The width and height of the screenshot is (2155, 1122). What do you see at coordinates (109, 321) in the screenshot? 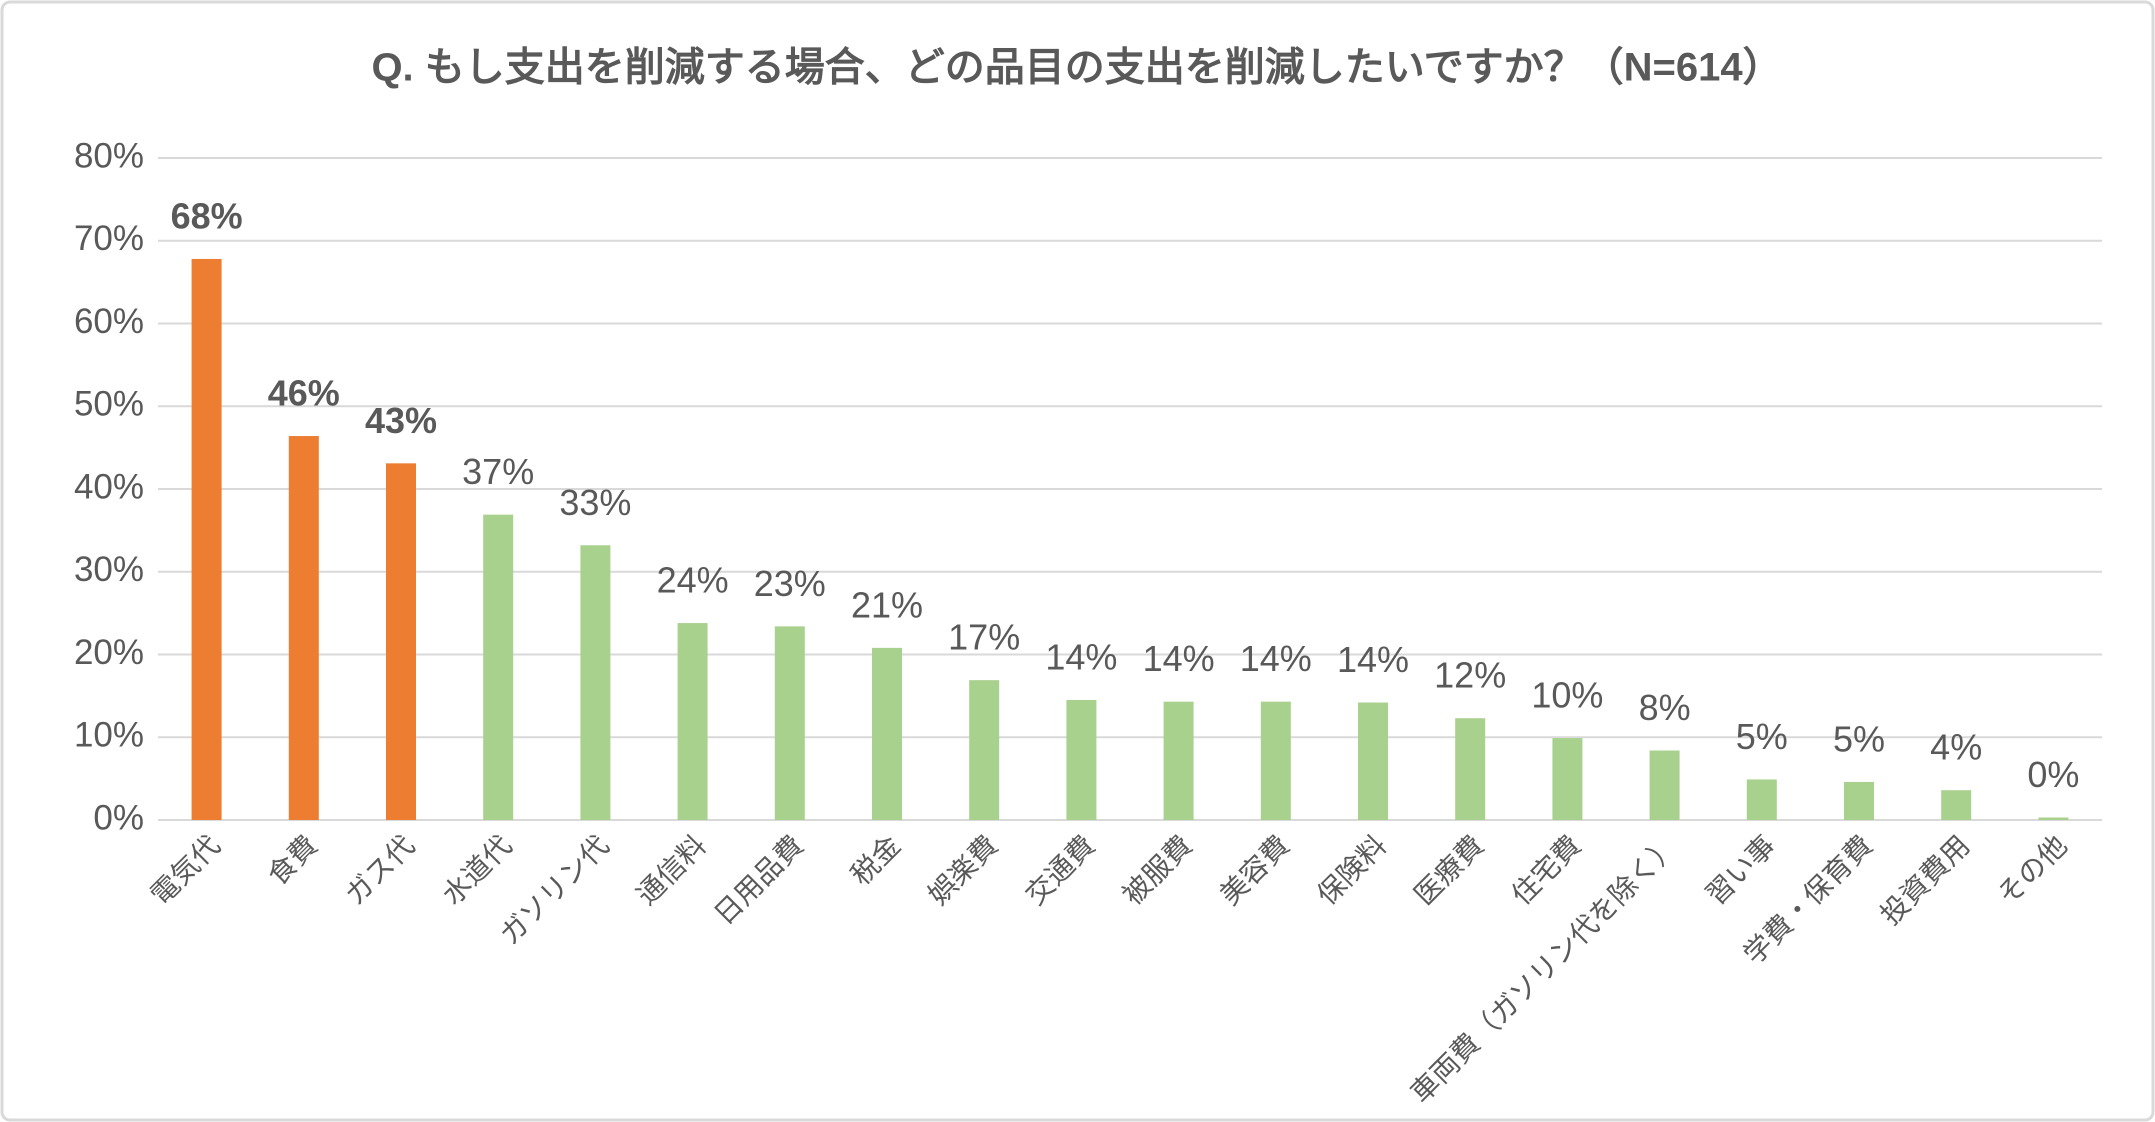
I see `y-tick-label: 60%` at bounding box center [109, 321].